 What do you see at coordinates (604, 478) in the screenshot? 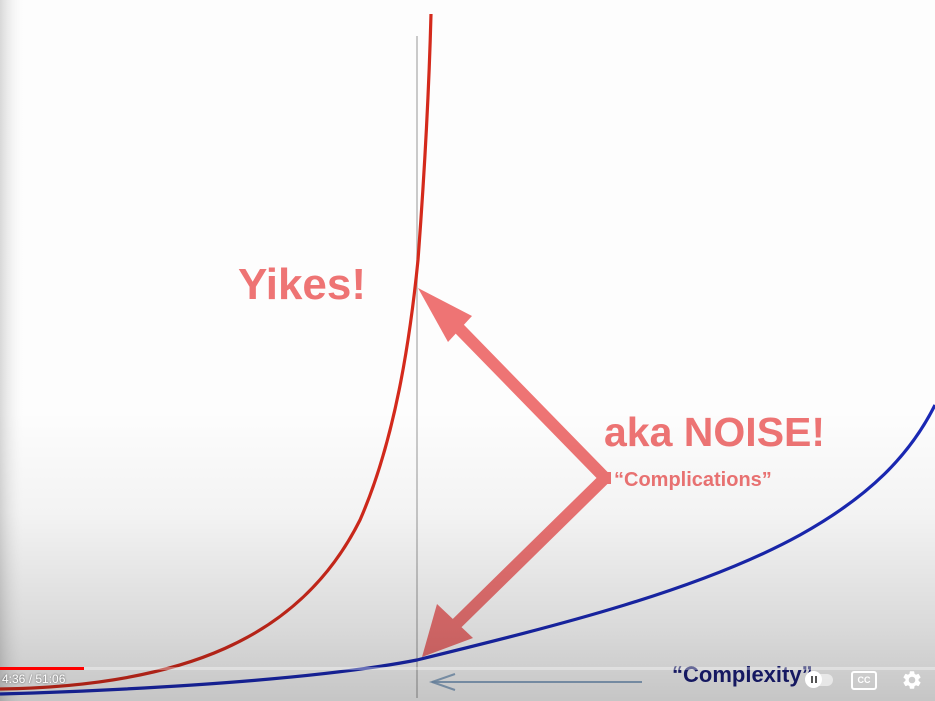
I see `arrow-junction-box` at bounding box center [604, 478].